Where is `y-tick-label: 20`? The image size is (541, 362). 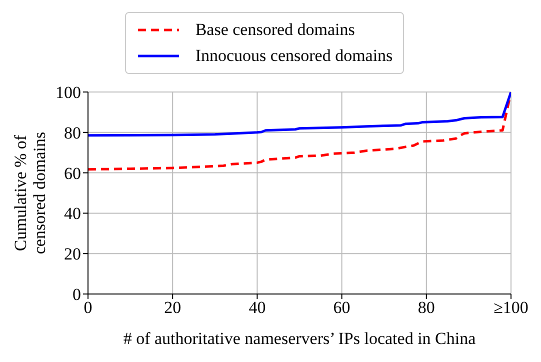
y-tick-label: 20 is located at coordinates (72, 254).